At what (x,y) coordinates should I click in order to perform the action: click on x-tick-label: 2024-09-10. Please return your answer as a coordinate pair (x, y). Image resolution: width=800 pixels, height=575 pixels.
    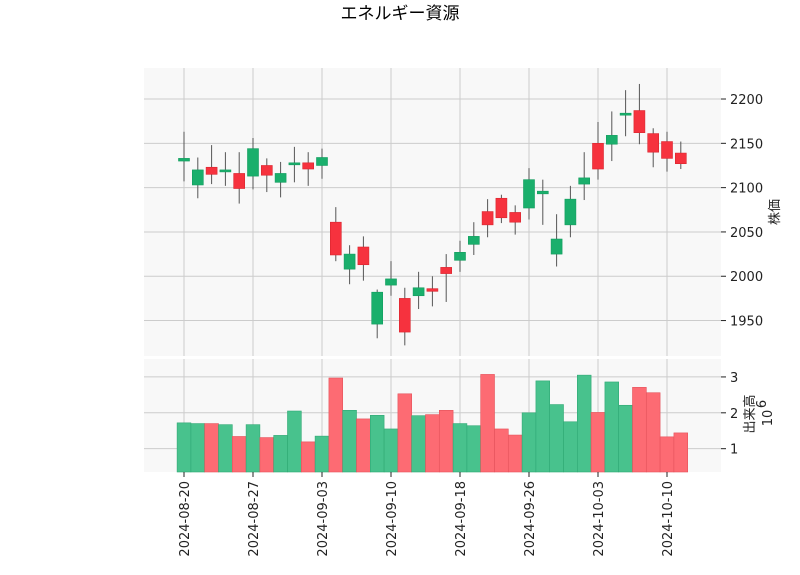
    Looking at the image, I should click on (392, 519).